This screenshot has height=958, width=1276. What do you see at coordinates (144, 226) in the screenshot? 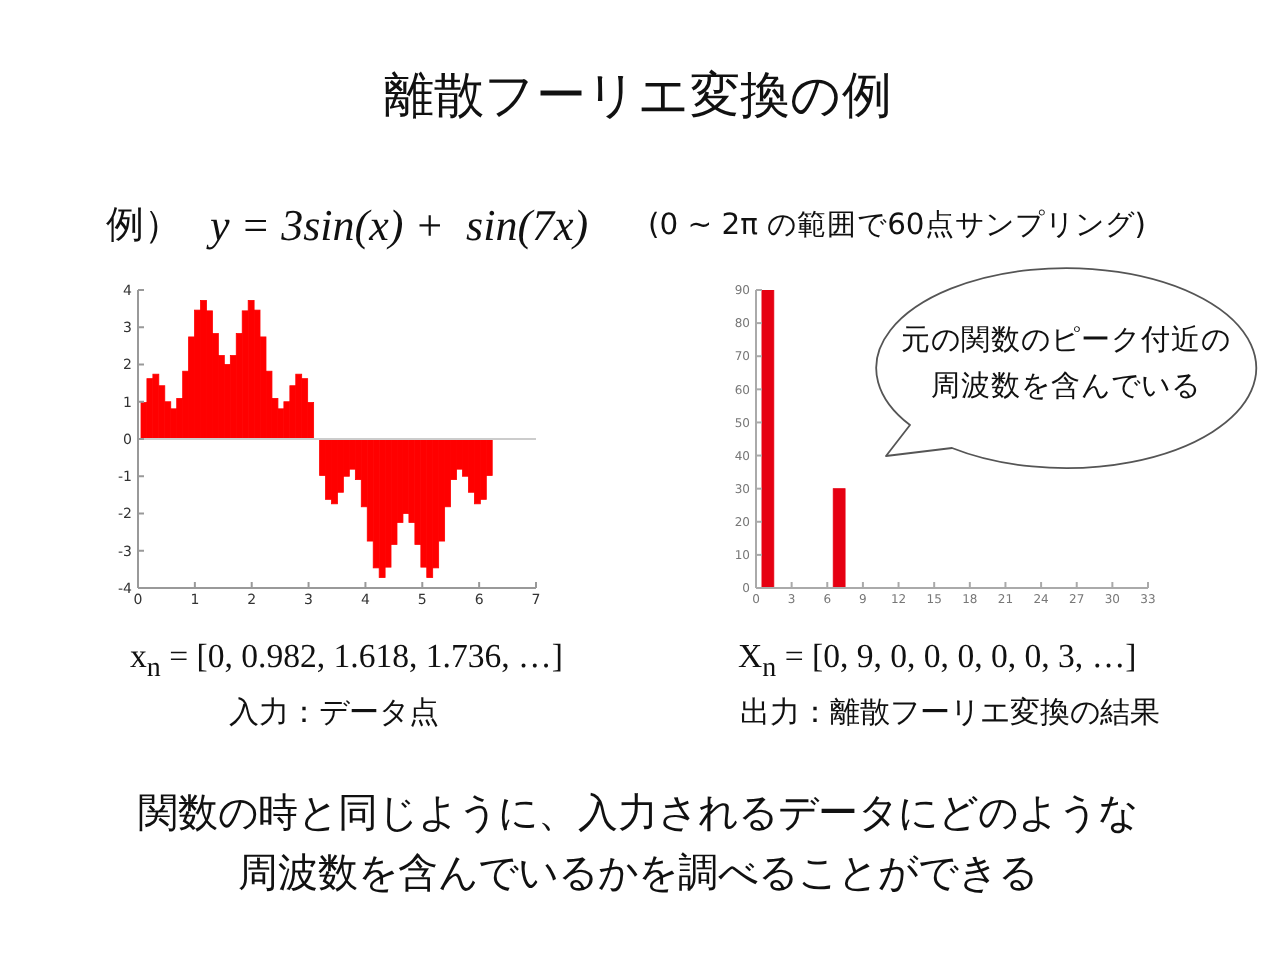
I see `text: 例）` at bounding box center [144, 226].